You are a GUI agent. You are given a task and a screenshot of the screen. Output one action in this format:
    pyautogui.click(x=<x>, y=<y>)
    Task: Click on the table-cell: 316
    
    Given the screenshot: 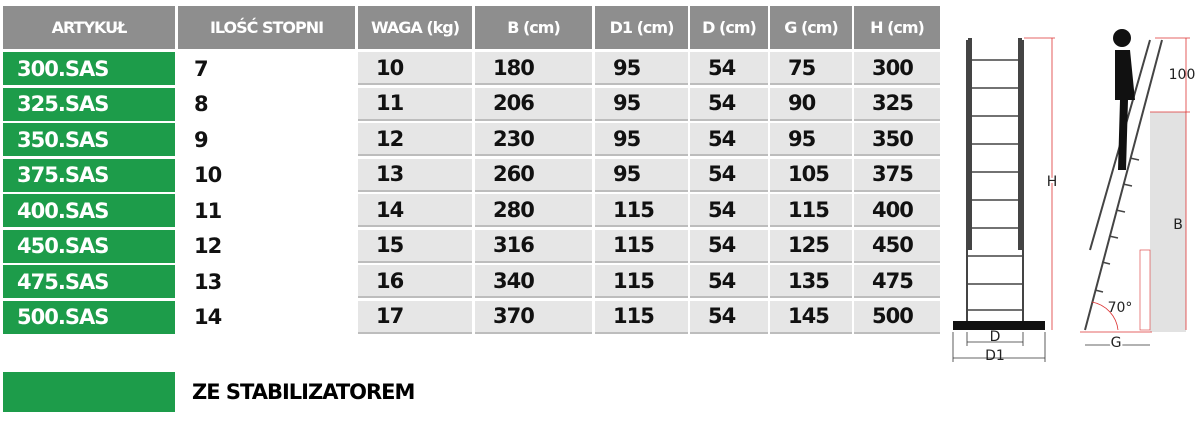 What is the action you would take?
    pyautogui.click(x=533, y=246)
    